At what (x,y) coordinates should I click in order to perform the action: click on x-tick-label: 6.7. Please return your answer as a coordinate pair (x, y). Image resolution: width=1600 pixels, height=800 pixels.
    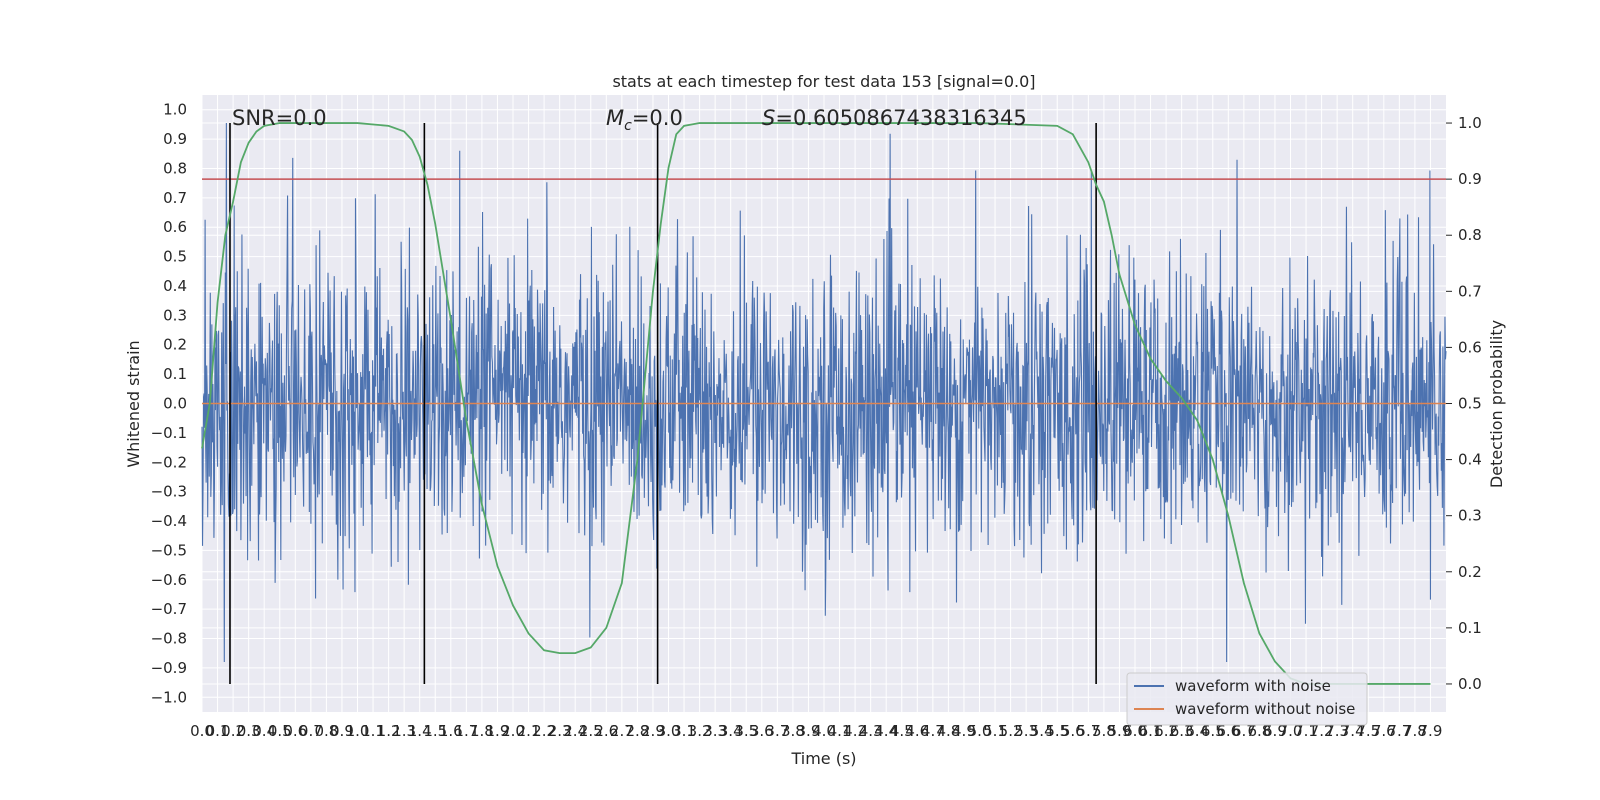
    Looking at the image, I should click on (1244, 731).